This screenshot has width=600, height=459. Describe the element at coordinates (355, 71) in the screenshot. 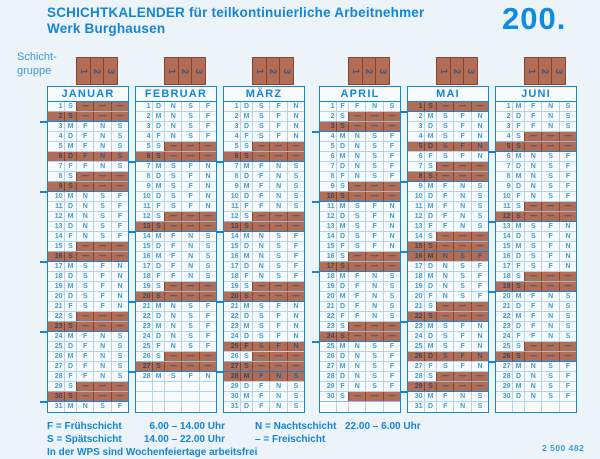

I see `shift-group-number: 1` at that location.